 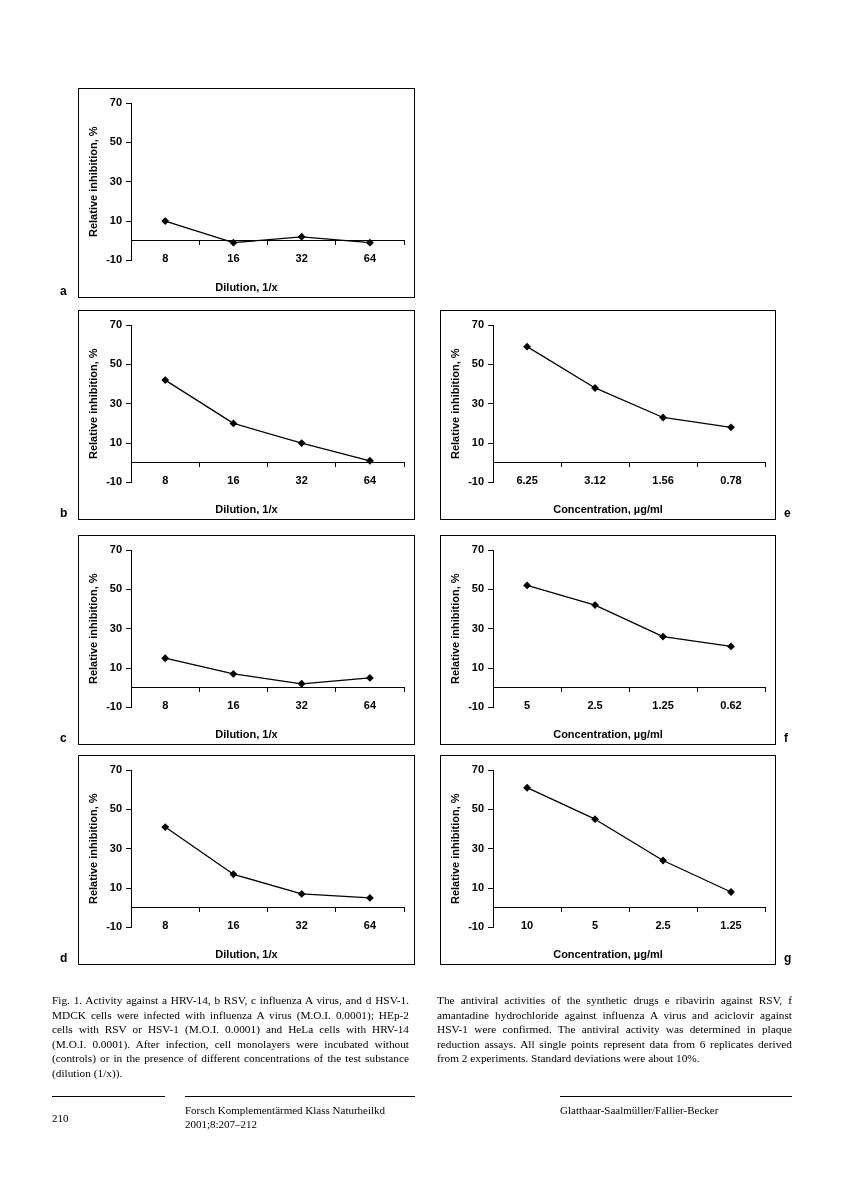 I want to click on caption: Fig. 1. Activity against a HRV-14, b RSV, c influenza A virus, and d HSV-1. MDCK cells were infected with influenza A virus (M.O.I. 0.0001); HEp-2 cells with RSV or HSV-1 (M.O.I. 0.0001) and HeLa cells with HRV-14 (M.O.I. 0.0001). After infection, cell monolayers were incubated without (controls) or in the presence of different concentrations of the test substance (dilution (1/x))., so click(x=230, y=1036).